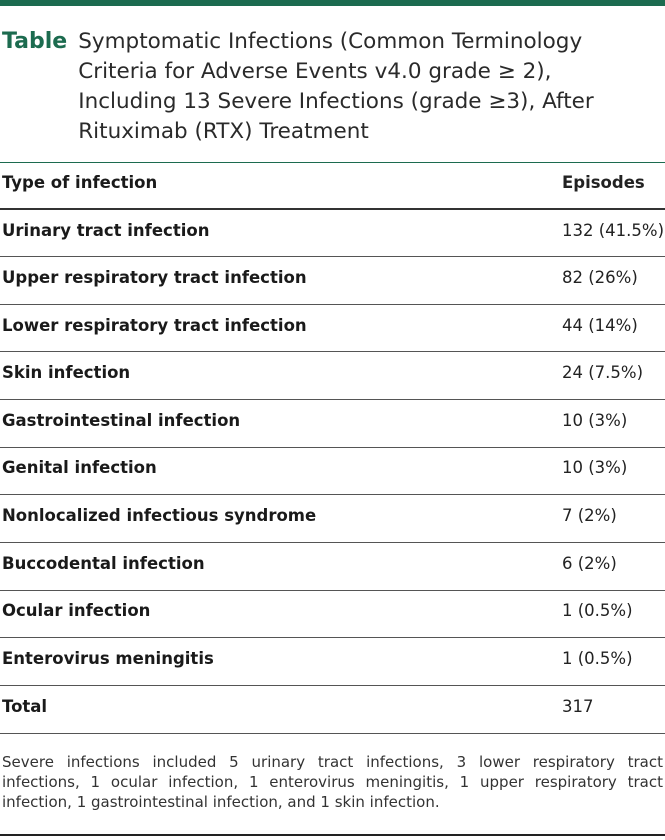  I want to click on caption-label: Table, so click(35, 41).